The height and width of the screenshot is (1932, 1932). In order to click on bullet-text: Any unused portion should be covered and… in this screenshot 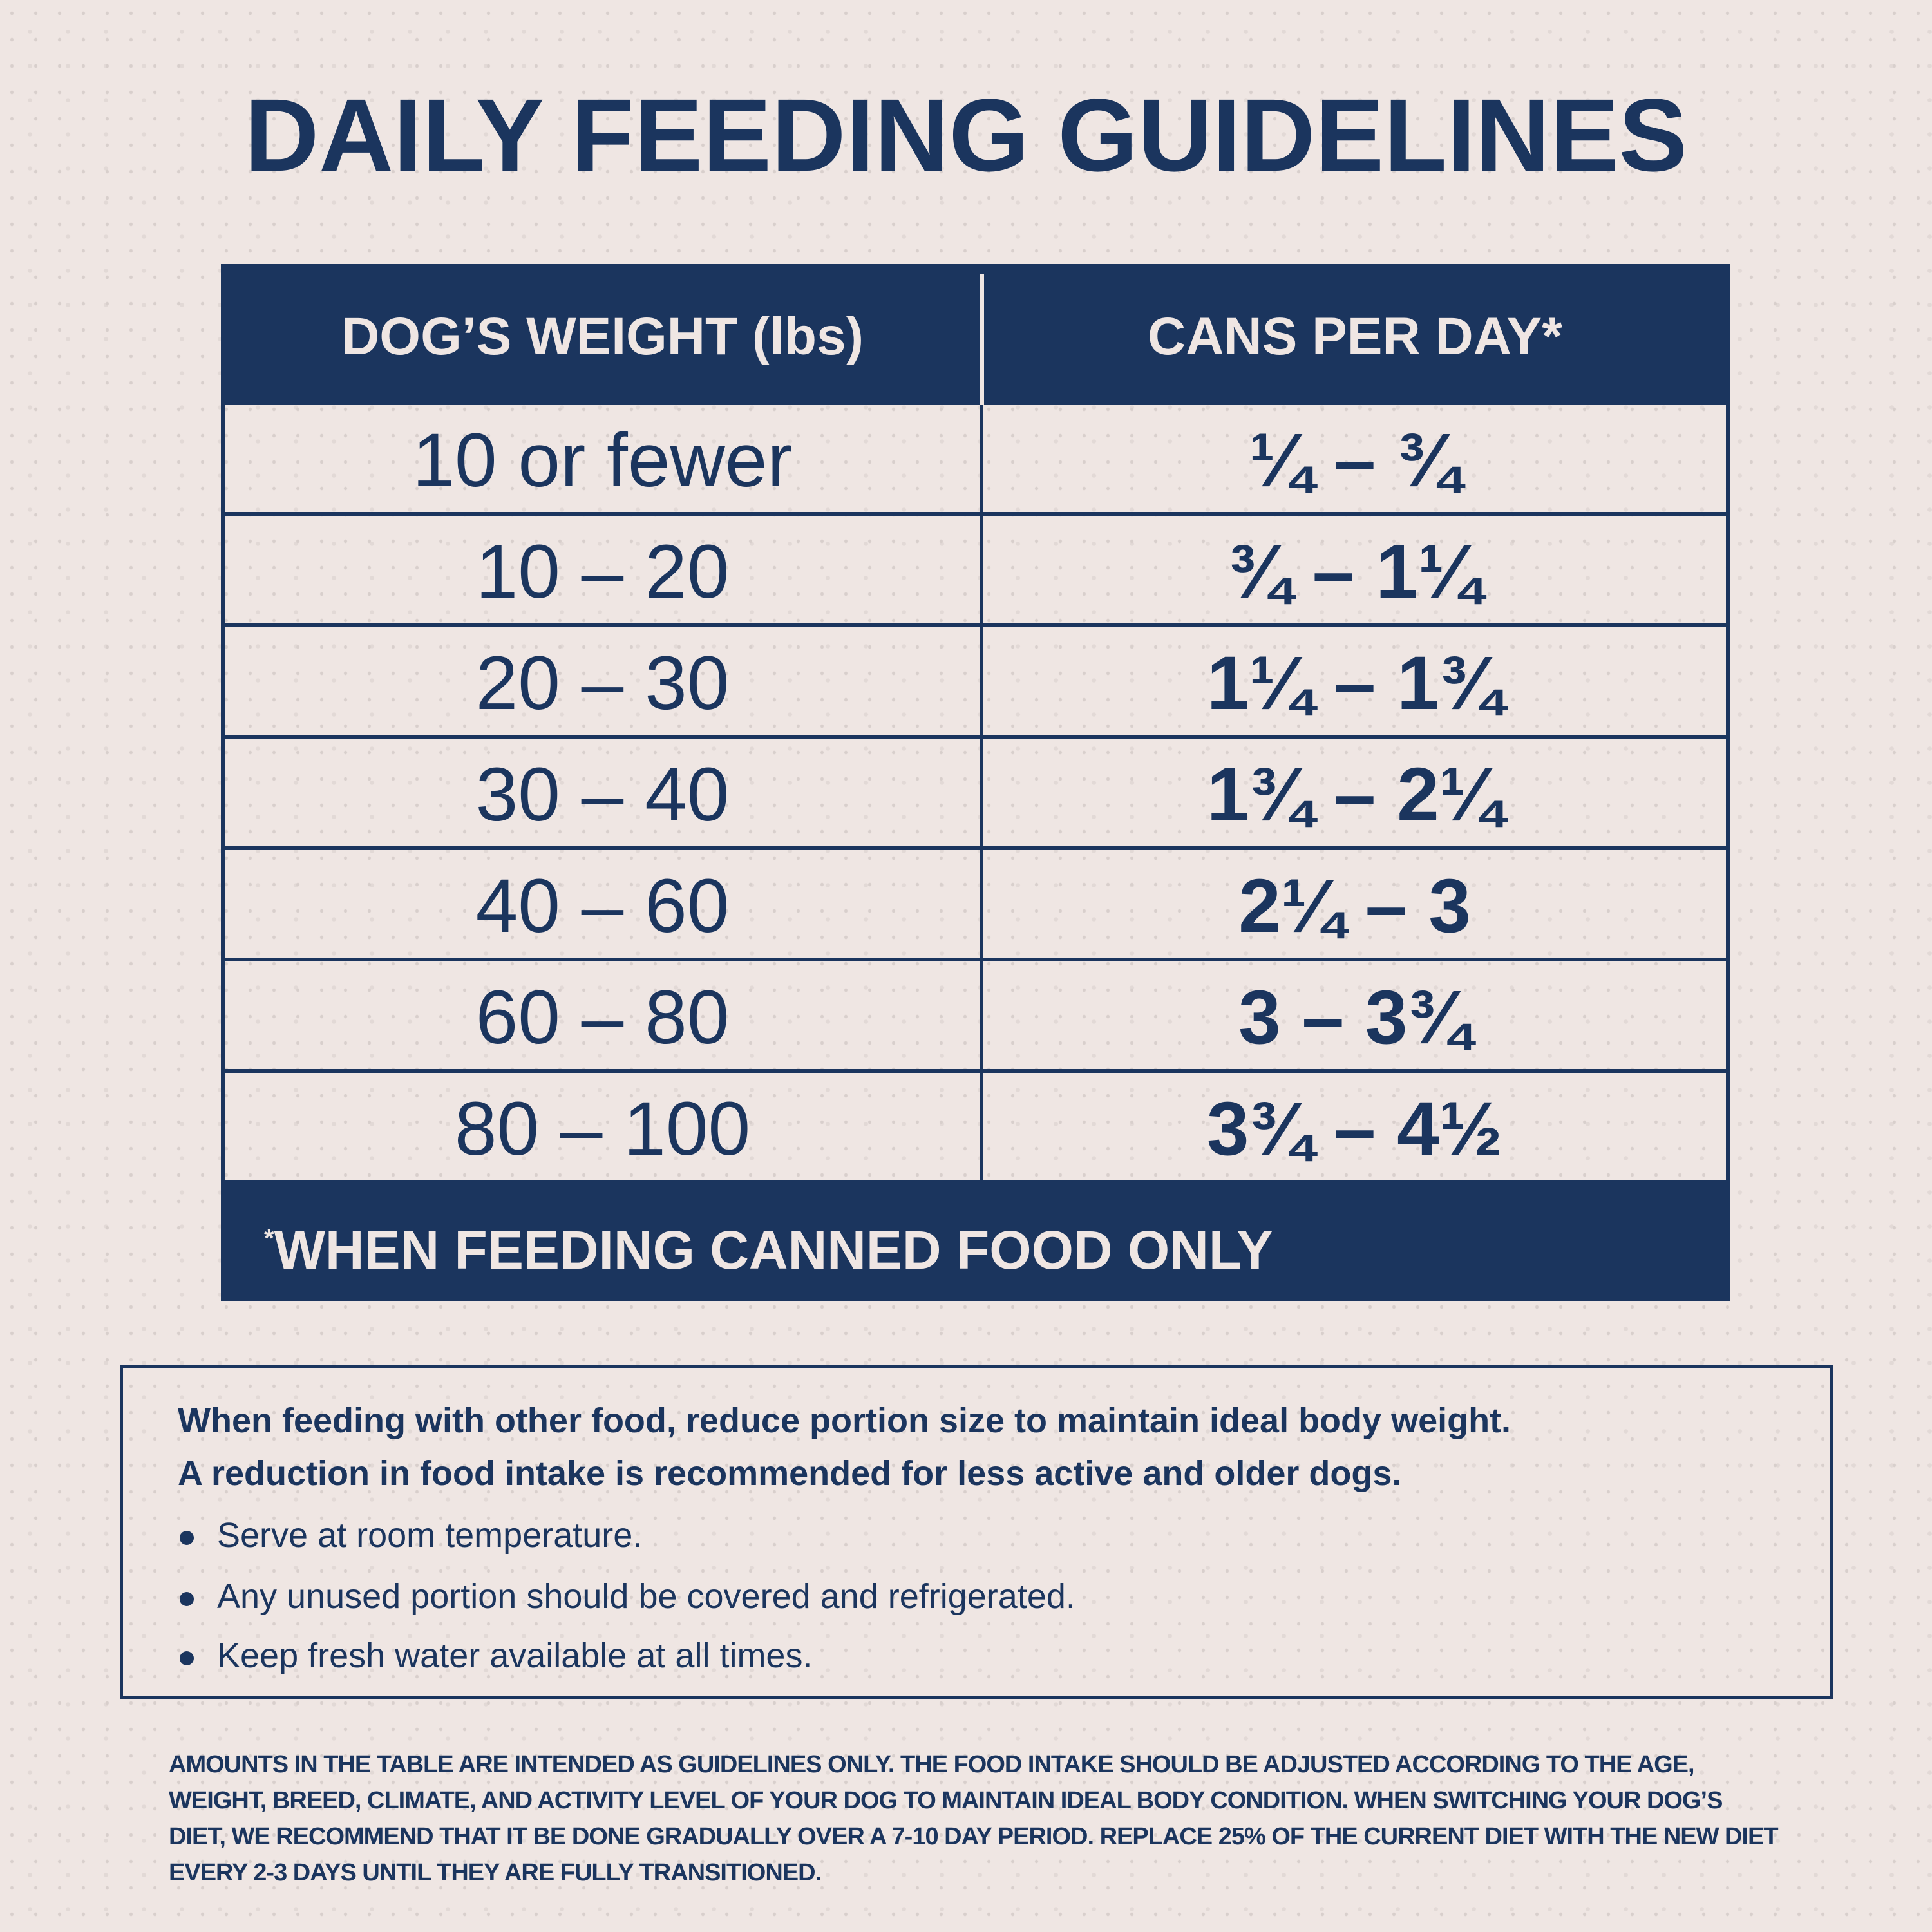, I will do `click(646, 1597)`.